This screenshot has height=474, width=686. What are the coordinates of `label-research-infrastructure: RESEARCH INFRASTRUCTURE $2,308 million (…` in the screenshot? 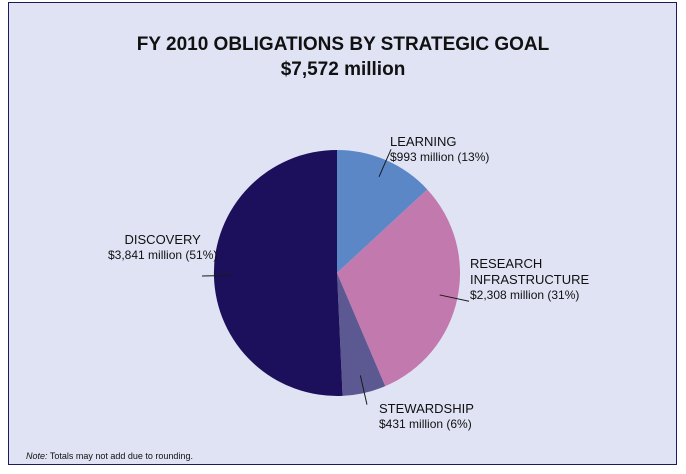 It's located at (529, 279).